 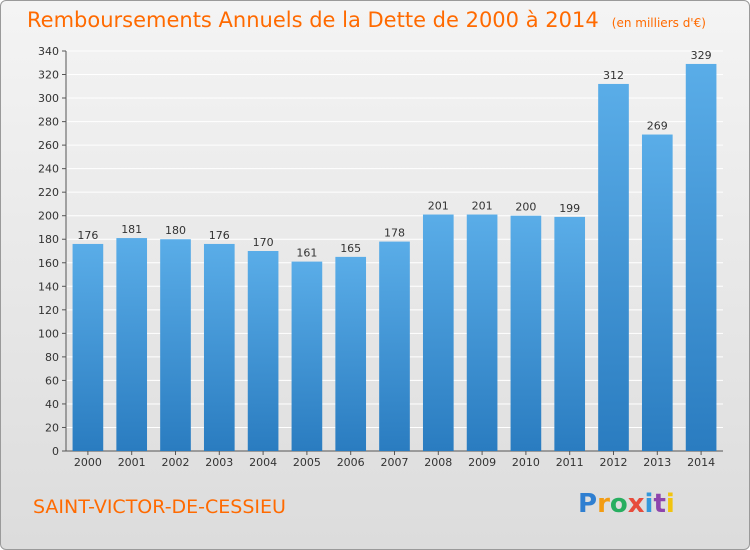 What do you see at coordinates (175, 345) in the screenshot?
I see `bar-2002` at bounding box center [175, 345].